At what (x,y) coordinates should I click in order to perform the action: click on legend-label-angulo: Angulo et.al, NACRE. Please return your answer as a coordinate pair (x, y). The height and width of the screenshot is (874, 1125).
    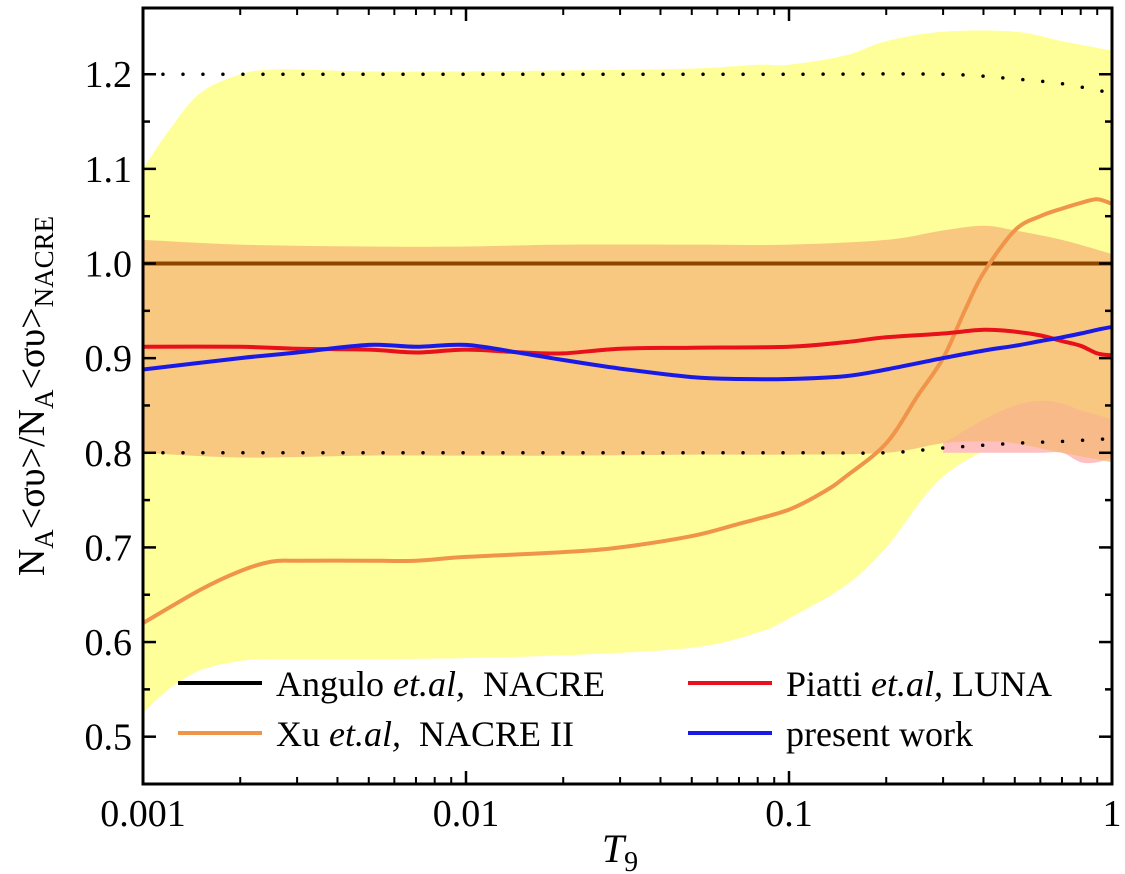
    Looking at the image, I should click on (440, 684).